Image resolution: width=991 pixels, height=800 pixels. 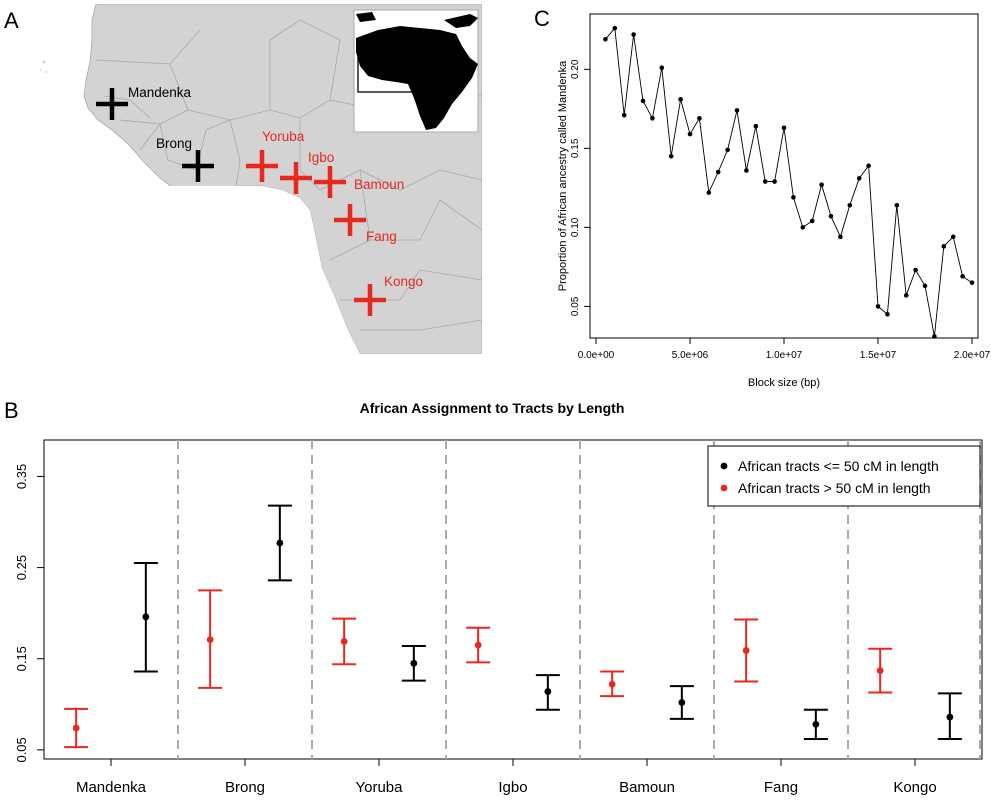 What do you see at coordinates (388, 295) in the screenshot?
I see `map-marker-kongo: Kongo` at bounding box center [388, 295].